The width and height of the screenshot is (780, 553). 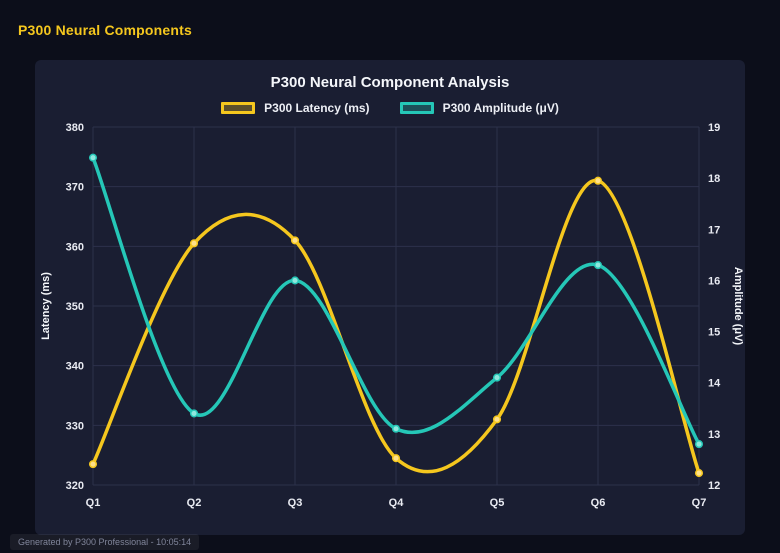 I want to click on svg-text: Q6, so click(x=598, y=503).